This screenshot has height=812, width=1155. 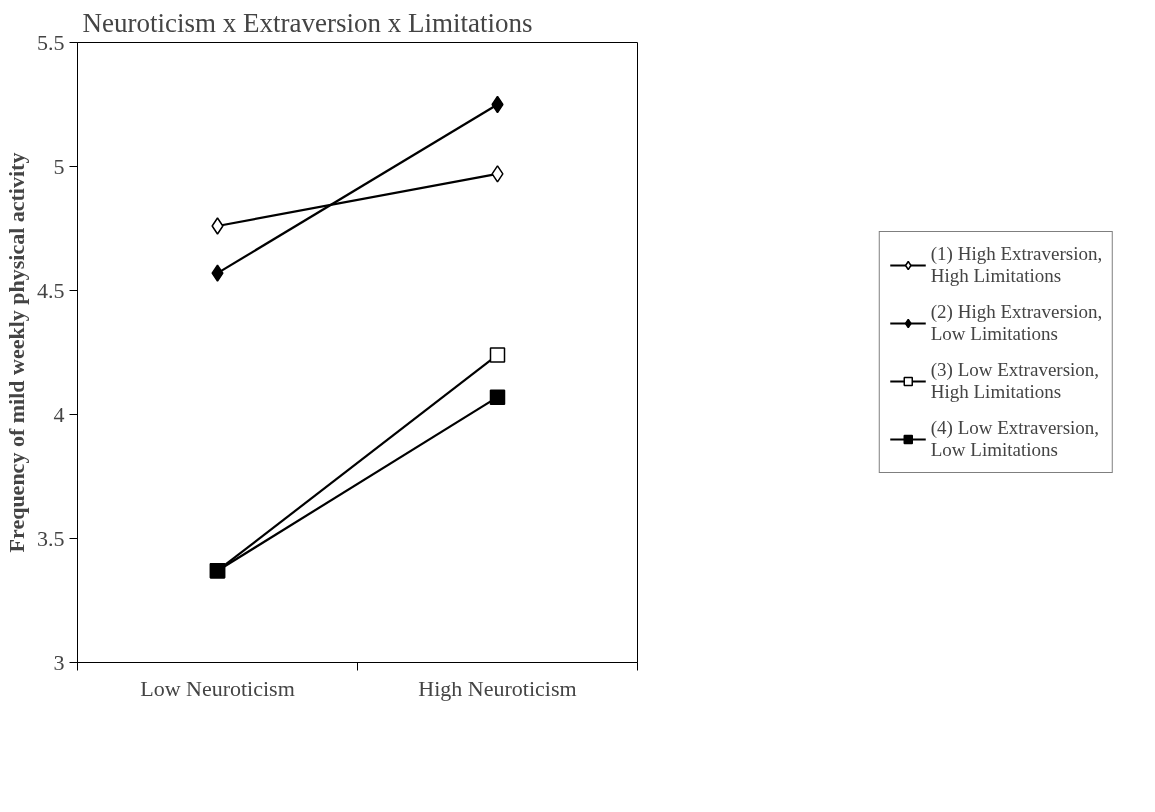 What do you see at coordinates (497, 688) in the screenshot?
I see `x-tick-label: High Neuroticism` at bounding box center [497, 688].